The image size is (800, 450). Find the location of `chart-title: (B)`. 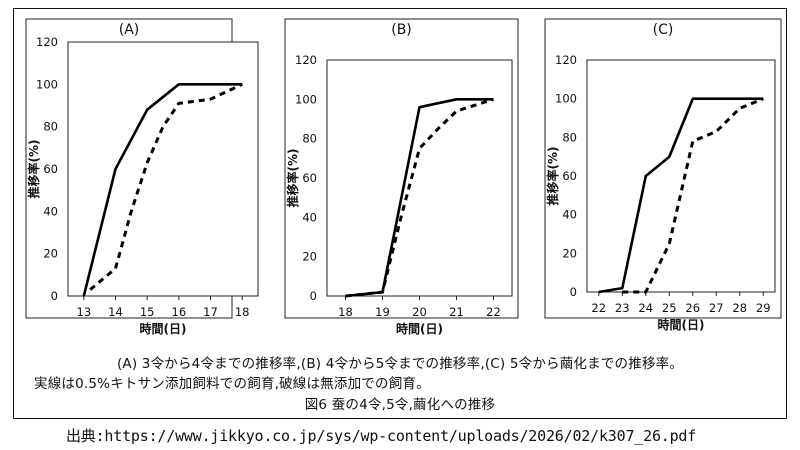

chart-title: (B) is located at coordinates (401, 30).